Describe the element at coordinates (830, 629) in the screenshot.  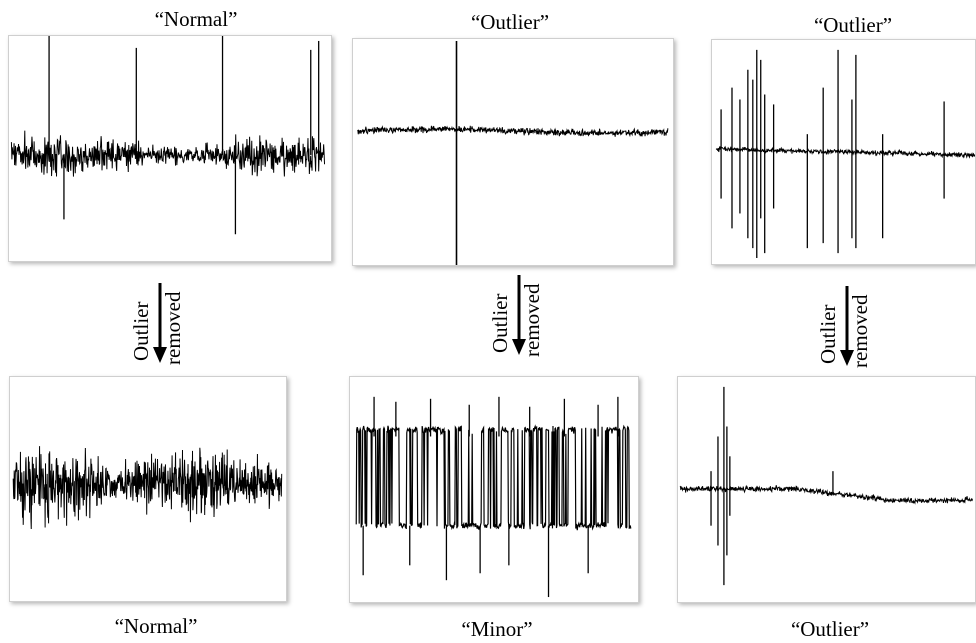
I see `bottom-caption-3: “Outlier”` at that location.